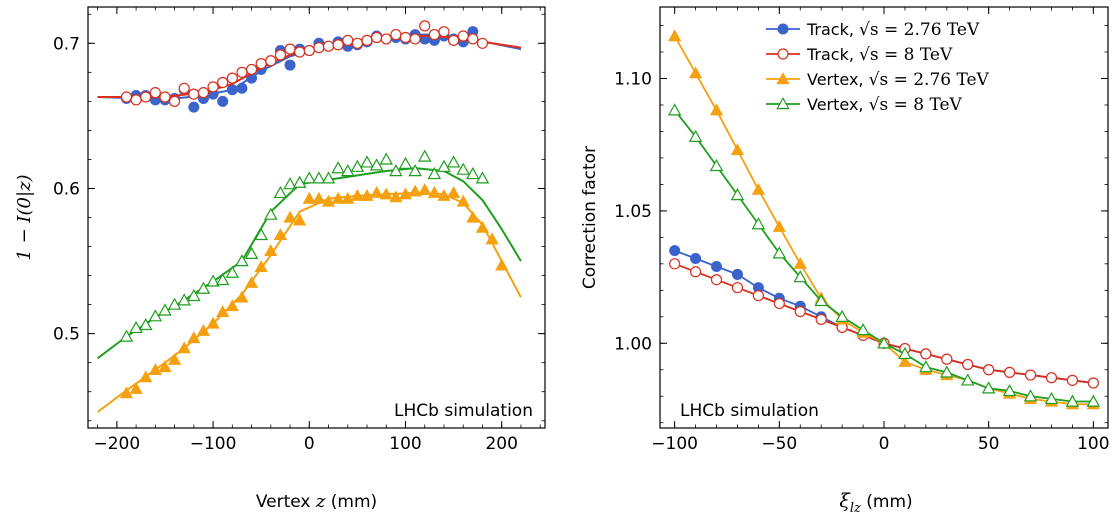  What do you see at coordinates (590, 217) in the screenshot?
I see `y-axis-label: Correction factor` at bounding box center [590, 217].